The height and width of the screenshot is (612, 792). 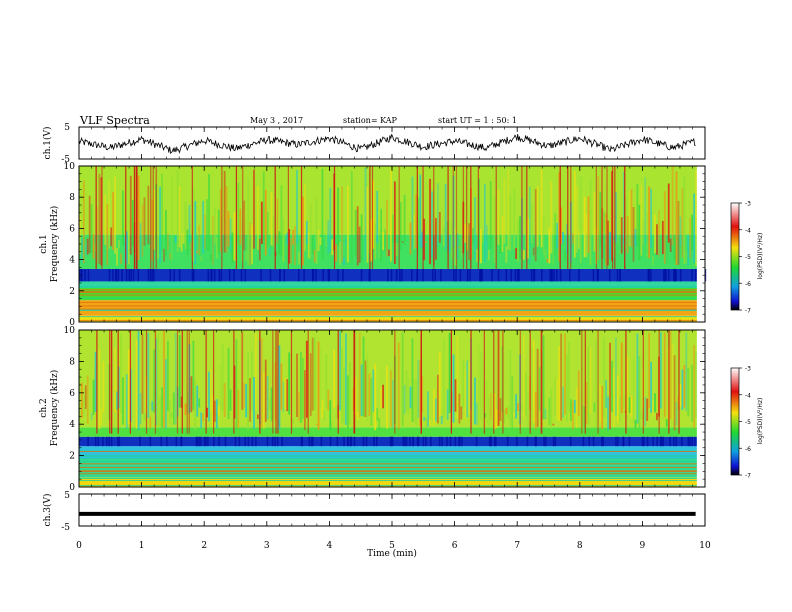 I want to click on colorbar-tick-label: -6, so click(x=748, y=449).